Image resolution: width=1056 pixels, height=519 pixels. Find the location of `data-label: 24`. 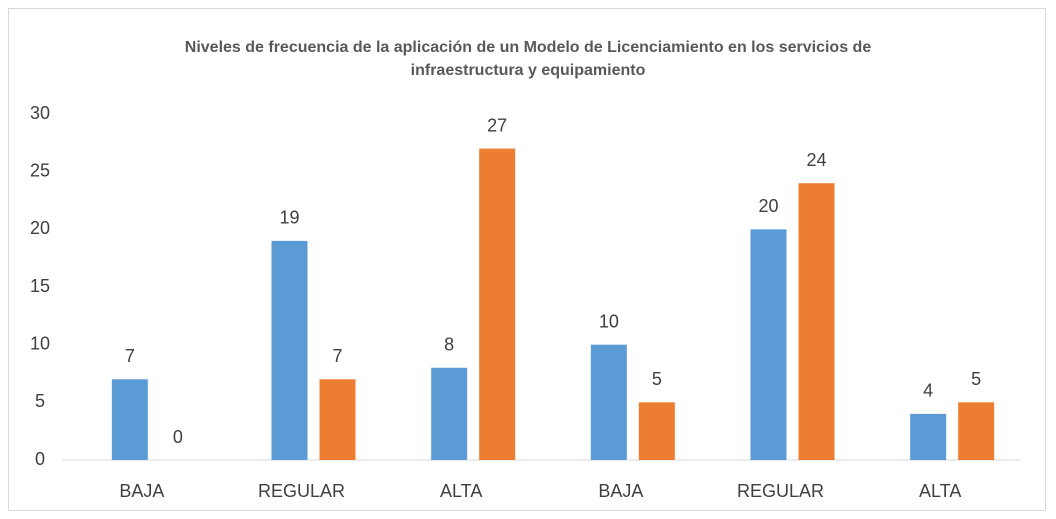

data-label: 24 is located at coordinates (816, 160).